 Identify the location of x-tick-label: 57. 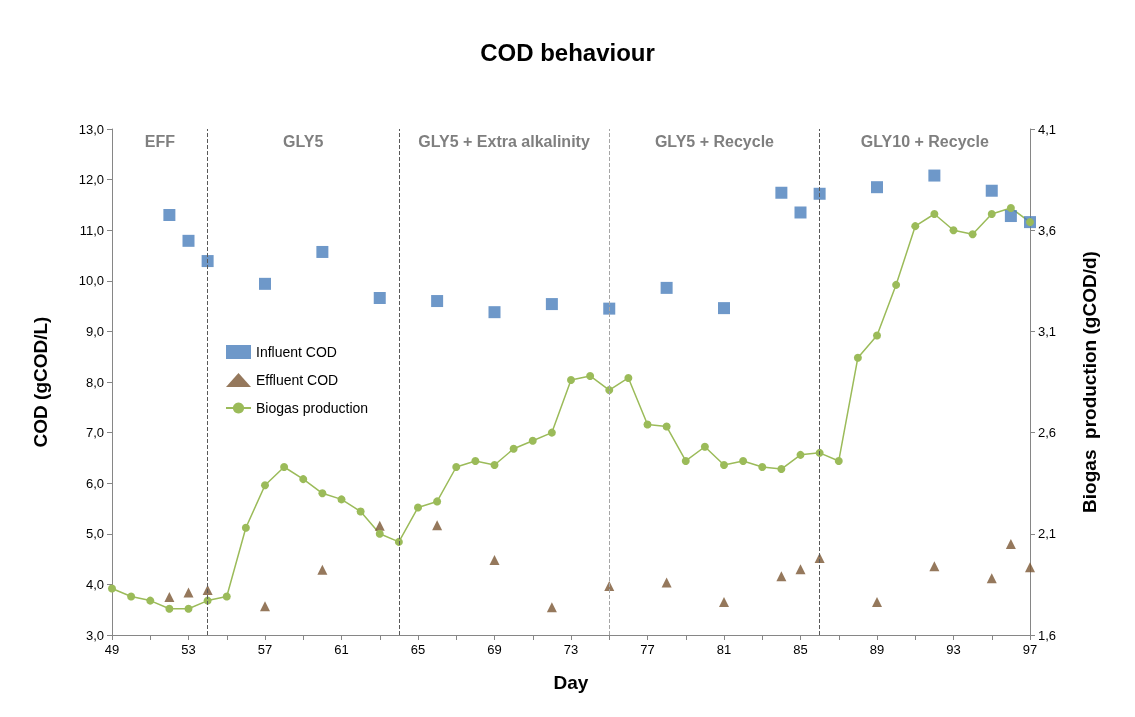
(265, 649).